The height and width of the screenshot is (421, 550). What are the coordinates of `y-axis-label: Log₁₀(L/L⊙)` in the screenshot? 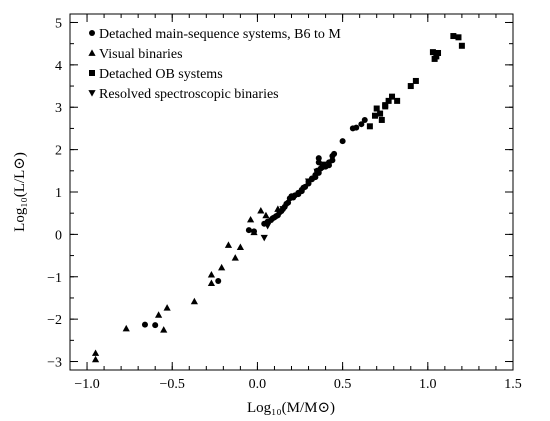 It's located at (20, 192).